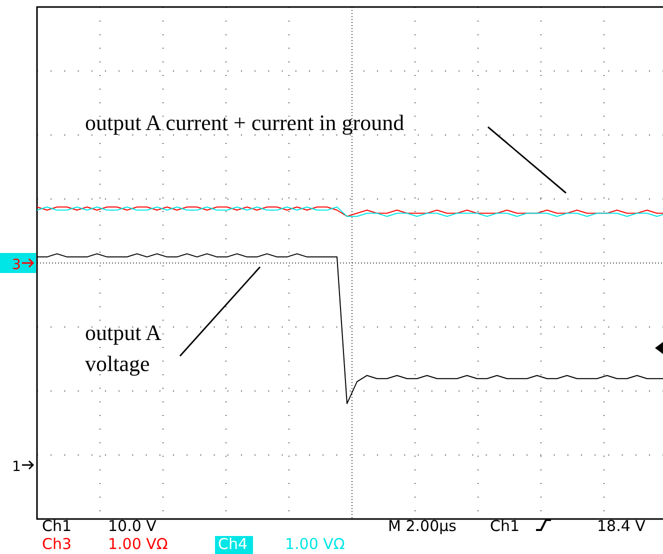 This screenshot has width=663, height=554. What do you see at coordinates (57, 544) in the screenshot?
I see `text: Ch3` at bounding box center [57, 544].